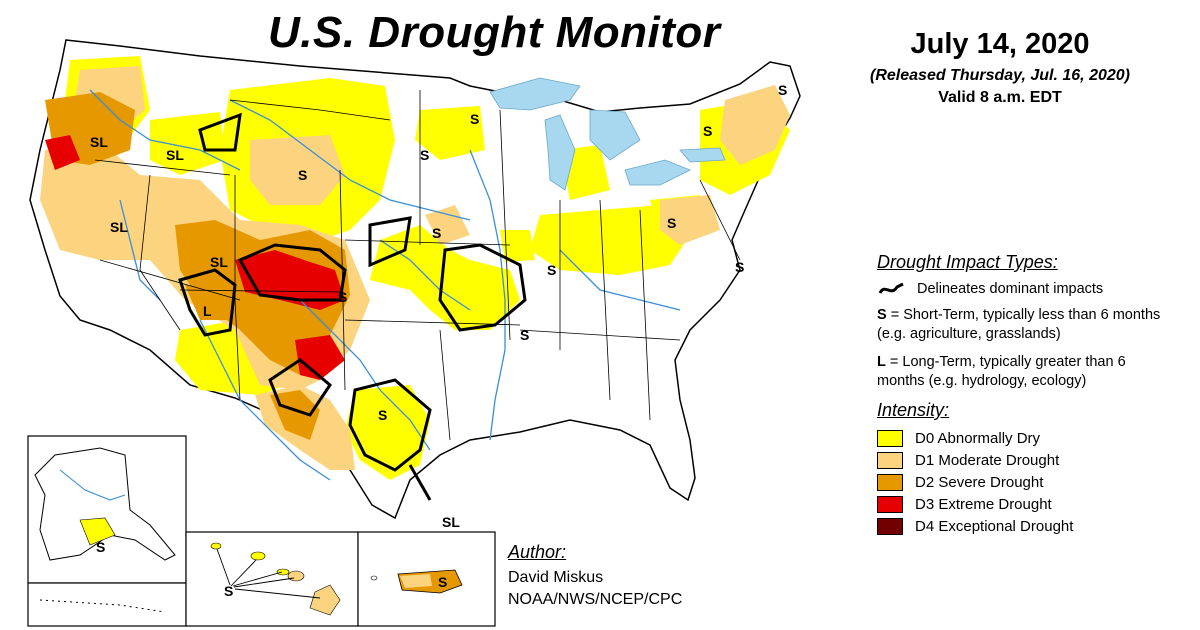  What do you see at coordinates (890, 482) in the screenshot?
I see `d2-swatch` at bounding box center [890, 482].